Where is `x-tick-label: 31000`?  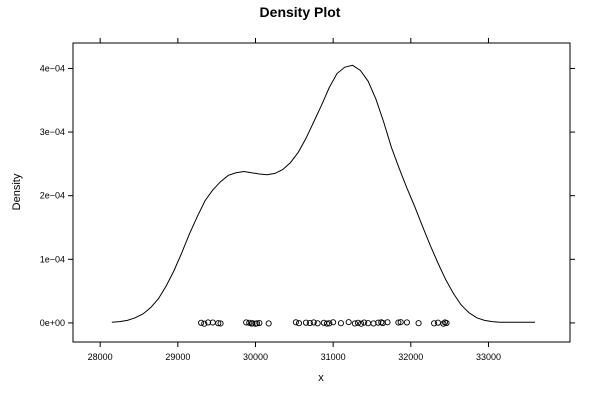 x-tick-label: 31000 is located at coordinates (333, 357).